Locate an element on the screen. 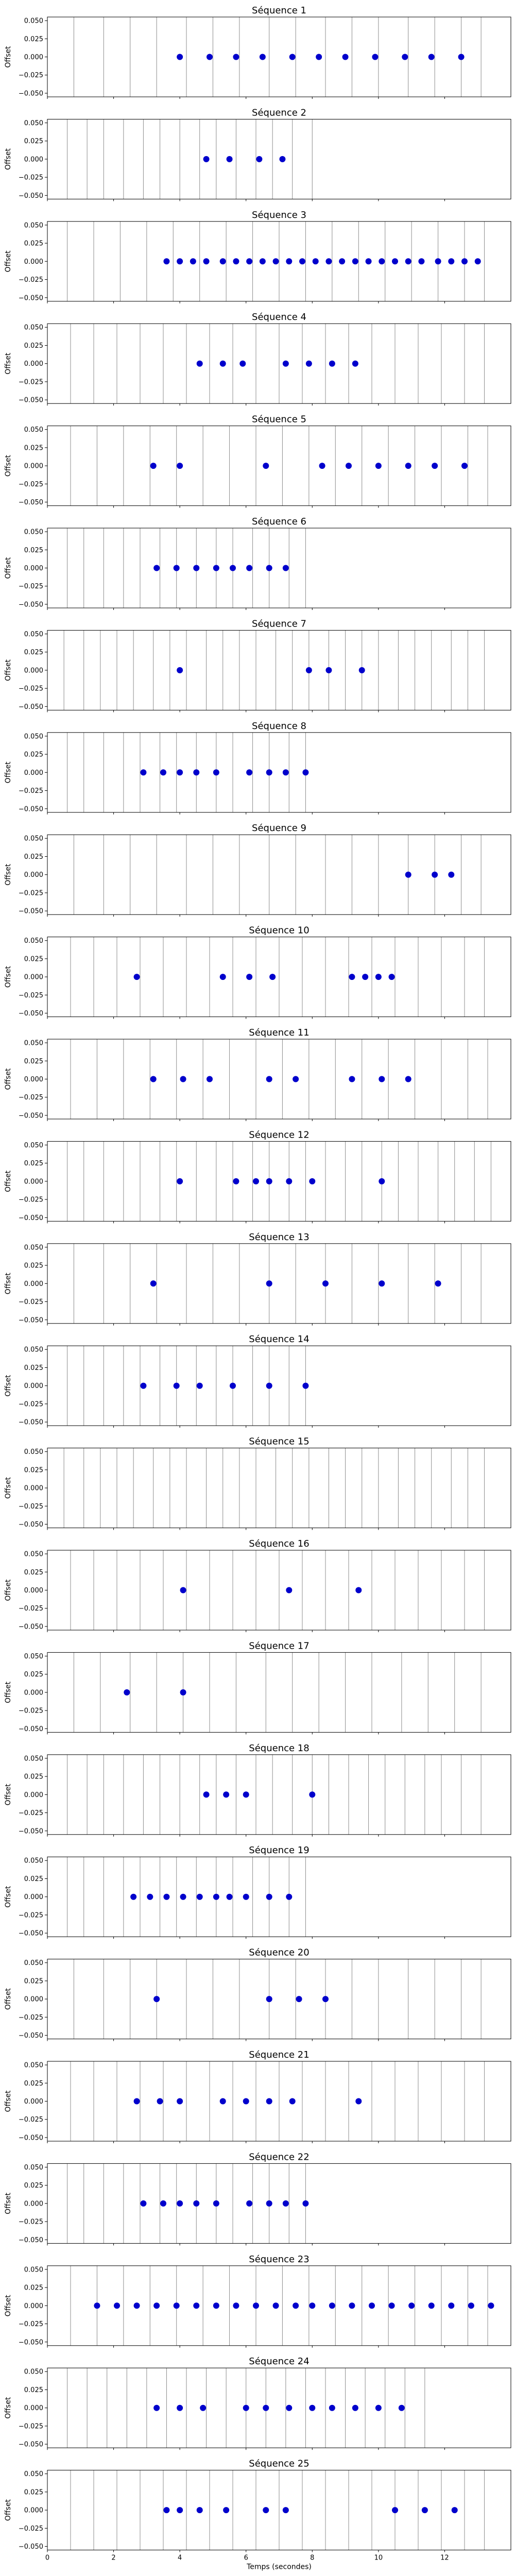  subplot-title: Séquence 17 is located at coordinates (279, 1645).